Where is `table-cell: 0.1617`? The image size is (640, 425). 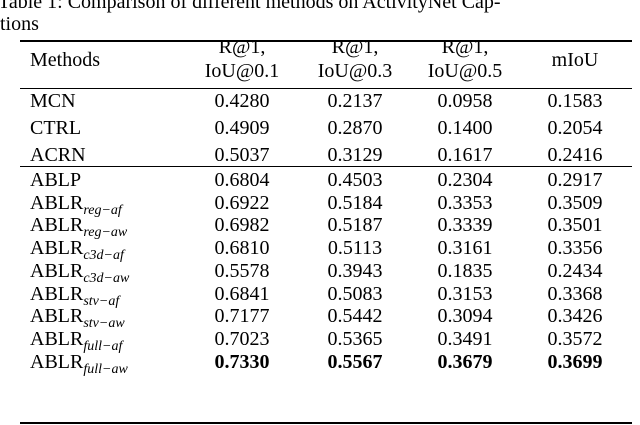
table-cell: 0.1617 is located at coordinates (465, 155).